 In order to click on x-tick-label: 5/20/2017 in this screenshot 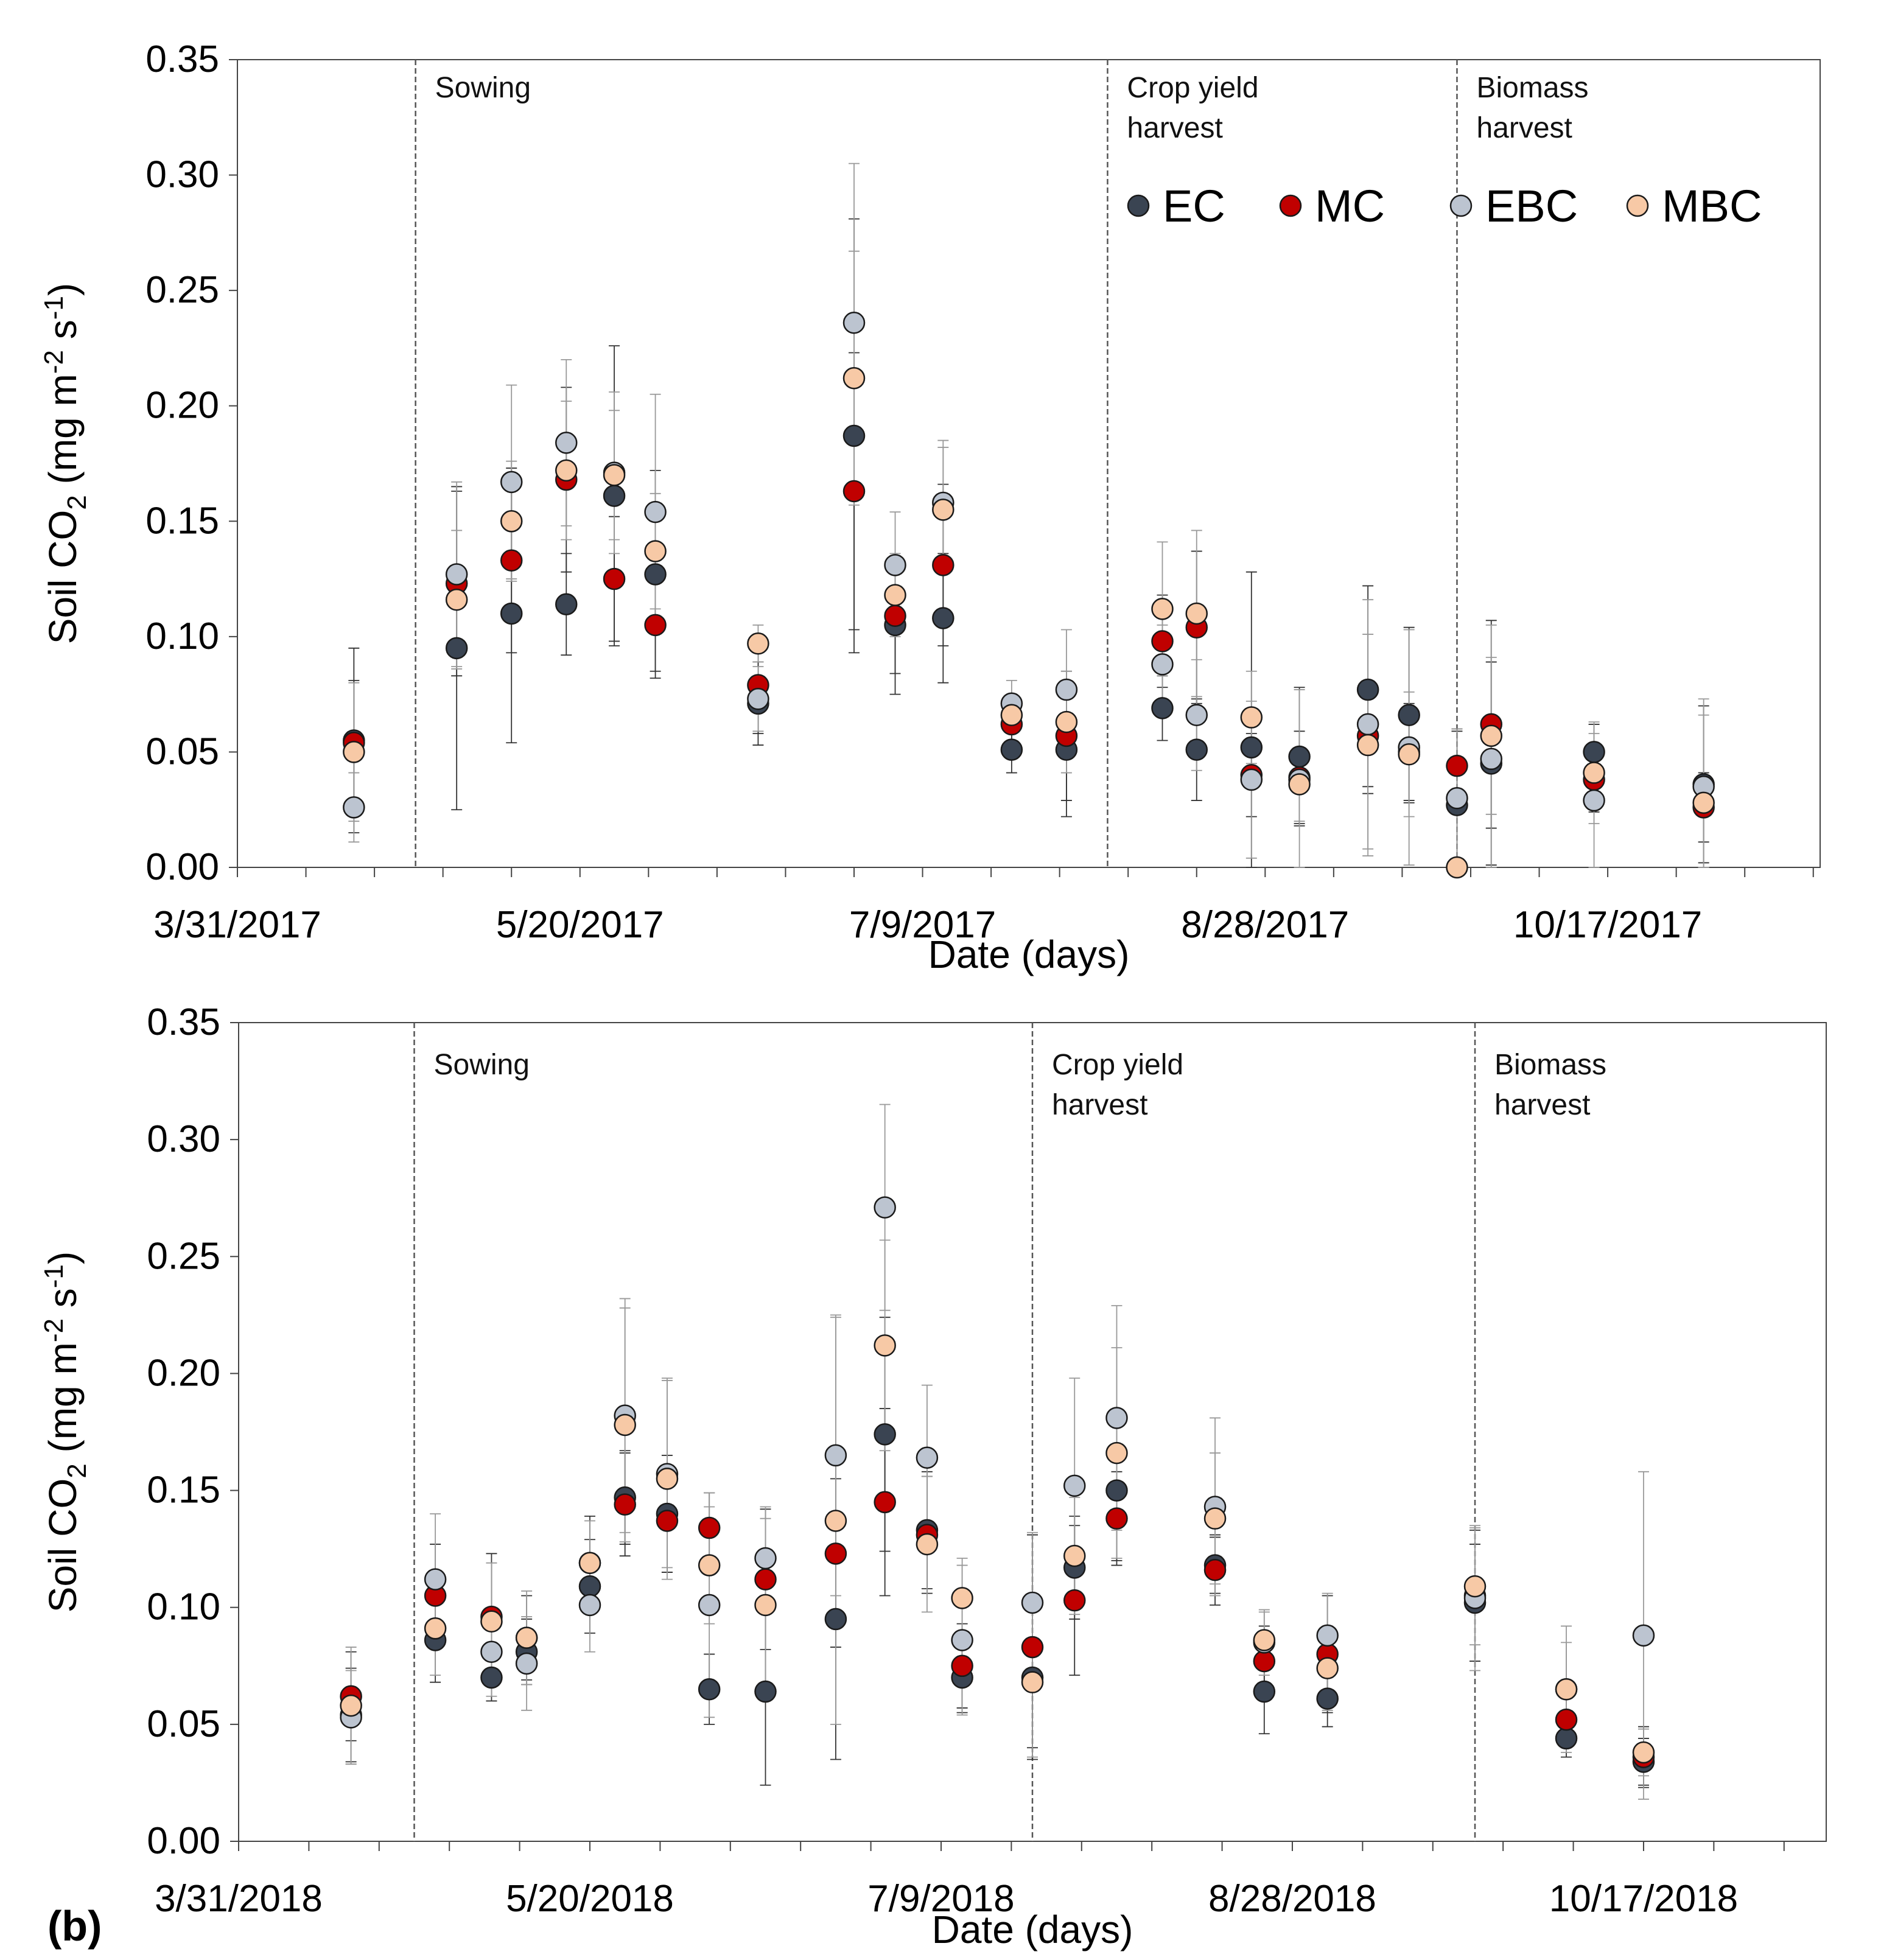, I will do `click(580, 925)`.